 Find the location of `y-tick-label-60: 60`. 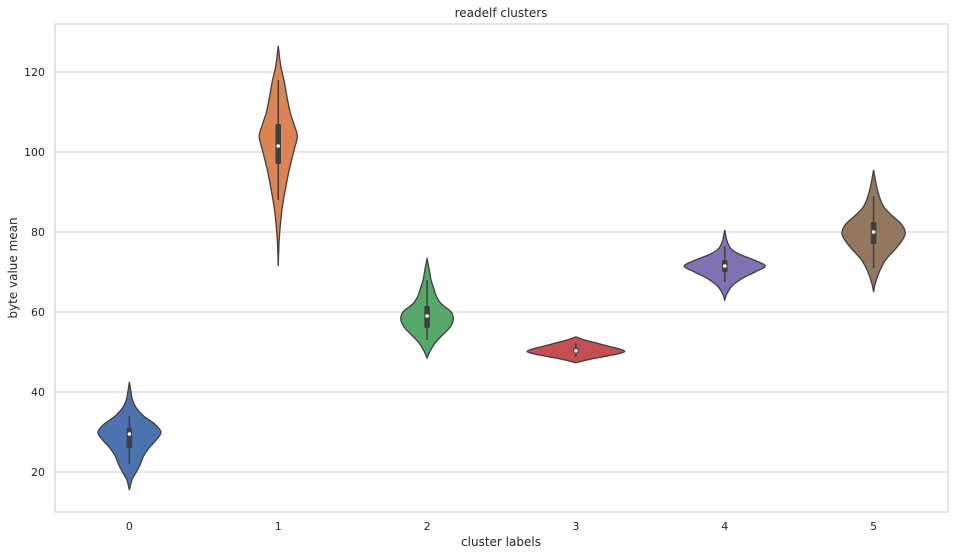

y-tick-label-60: 60 is located at coordinates (38, 312).